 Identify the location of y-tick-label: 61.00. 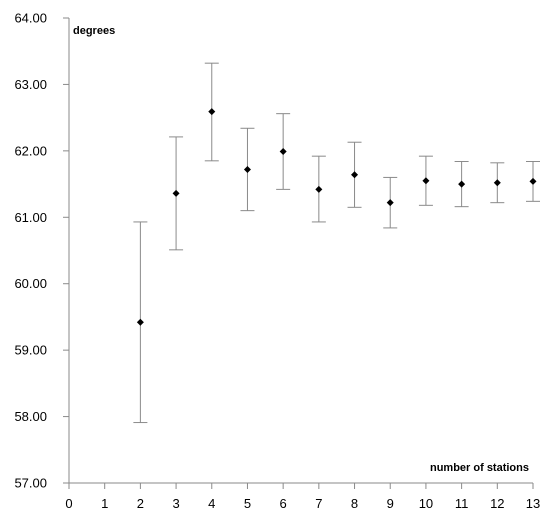
(30, 217).